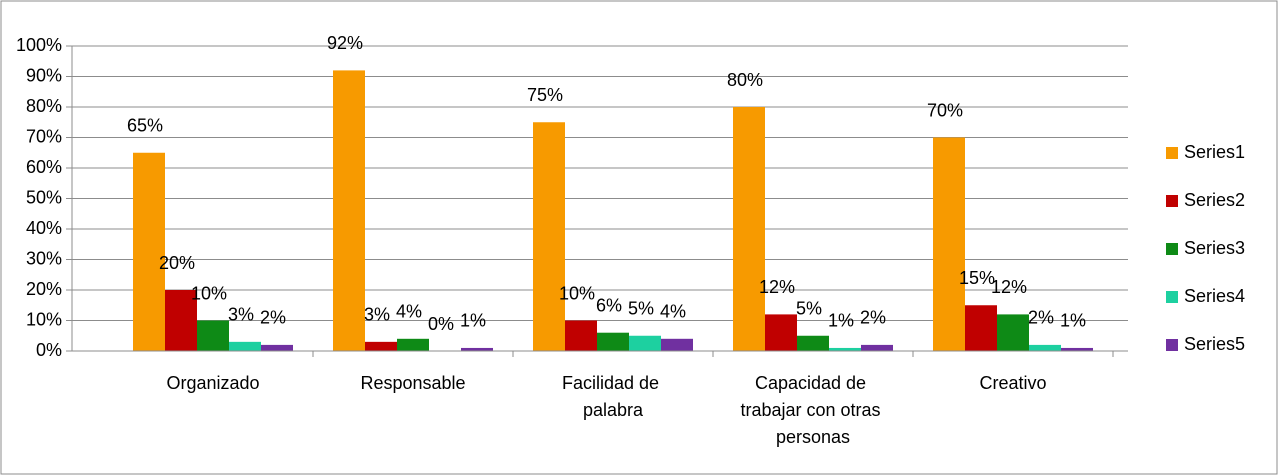  What do you see at coordinates (441, 324) in the screenshot?
I see `data-label: 0%` at bounding box center [441, 324].